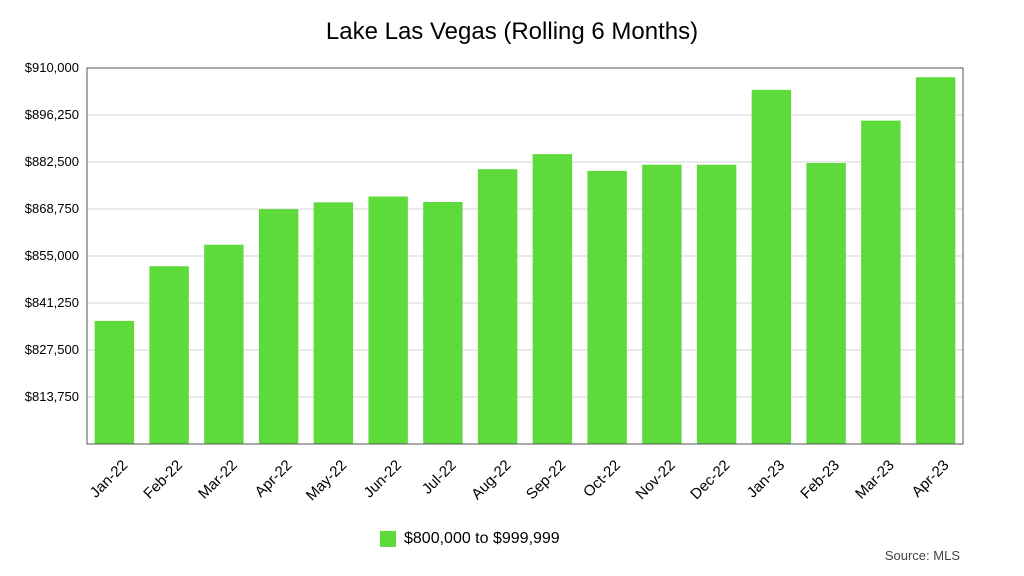 The image size is (1024, 576). I want to click on x-tick-label: Dec-22, so click(710, 480).